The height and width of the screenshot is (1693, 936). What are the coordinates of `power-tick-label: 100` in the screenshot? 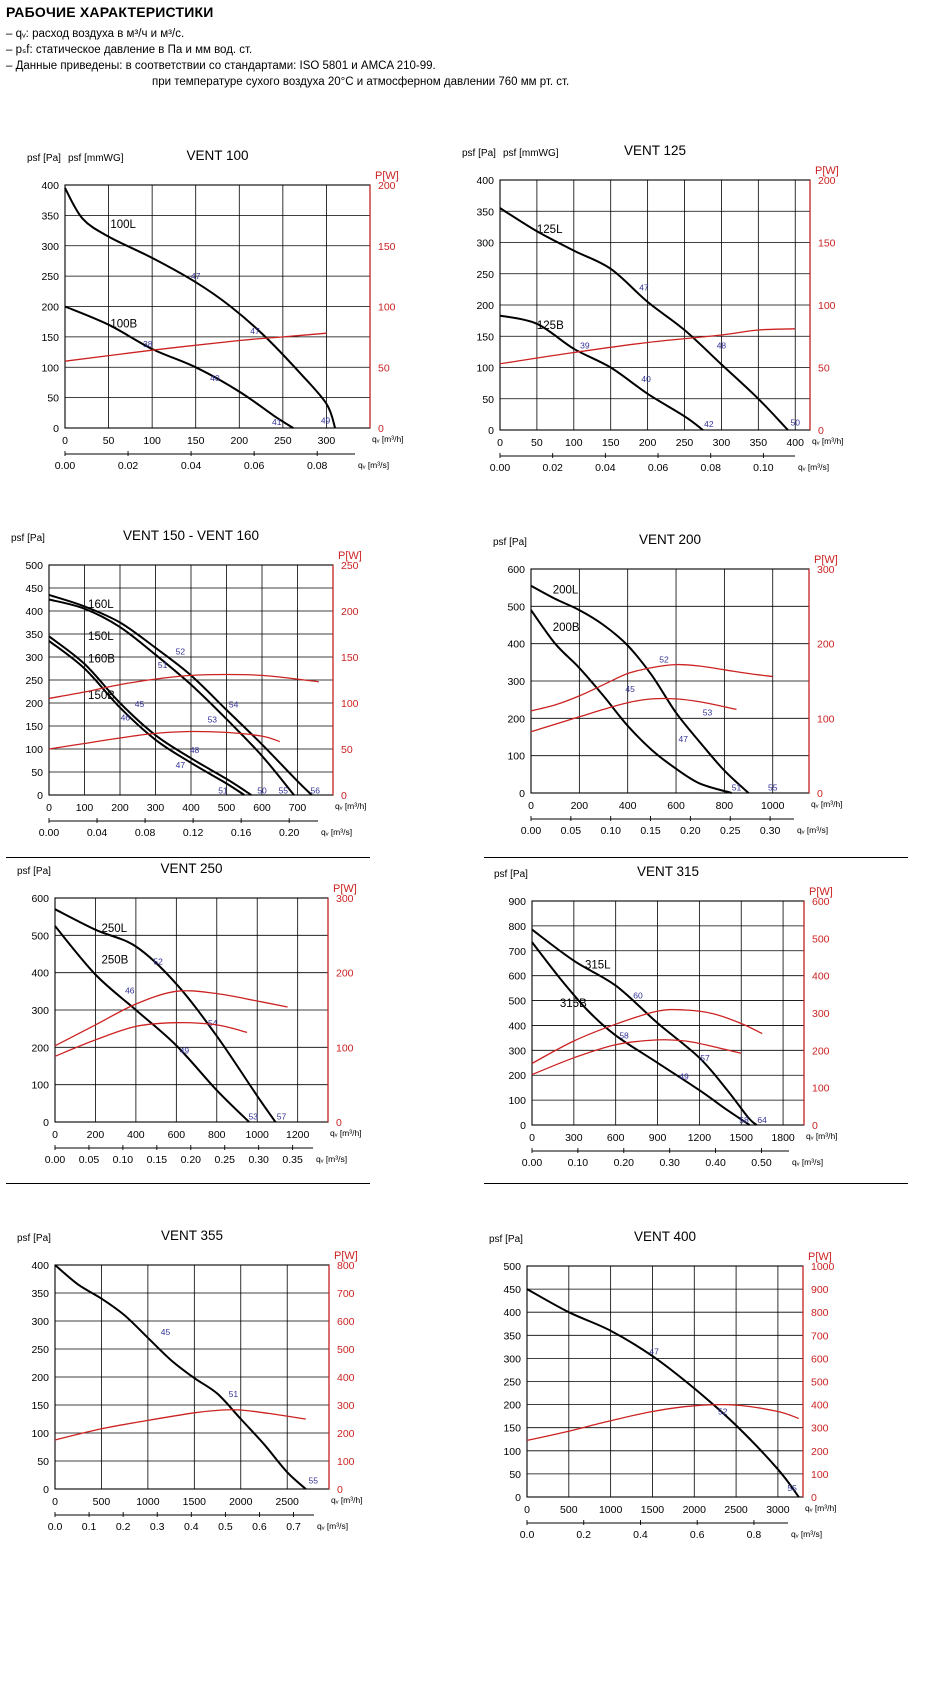 It's located at (345, 1048).